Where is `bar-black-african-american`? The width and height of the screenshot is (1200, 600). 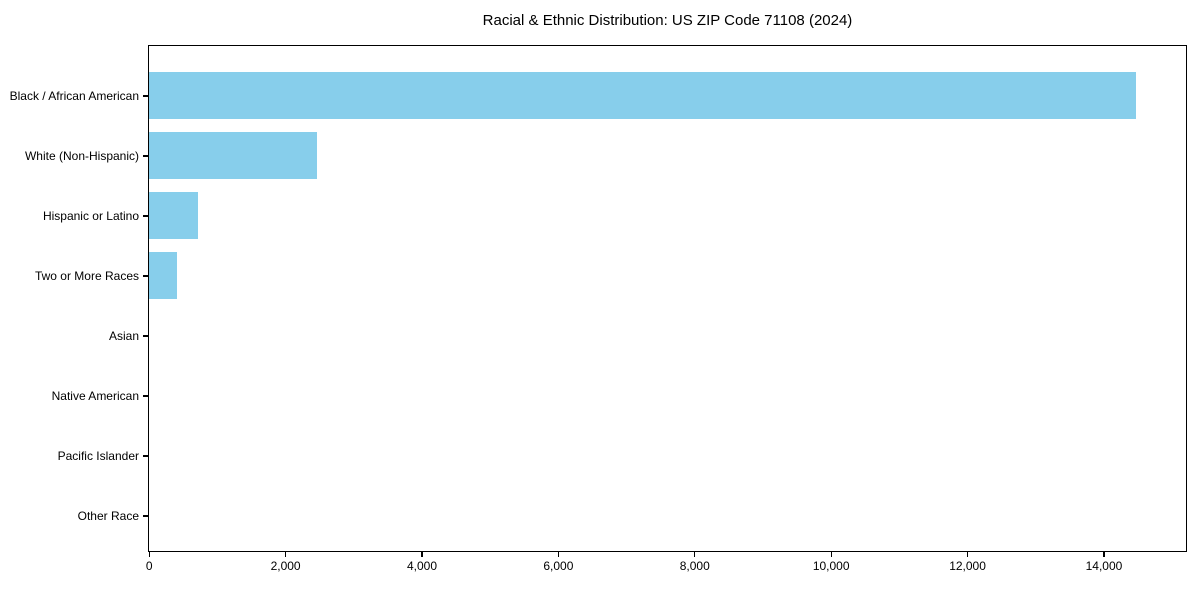
bar-black-african-american is located at coordinates (643, 96).